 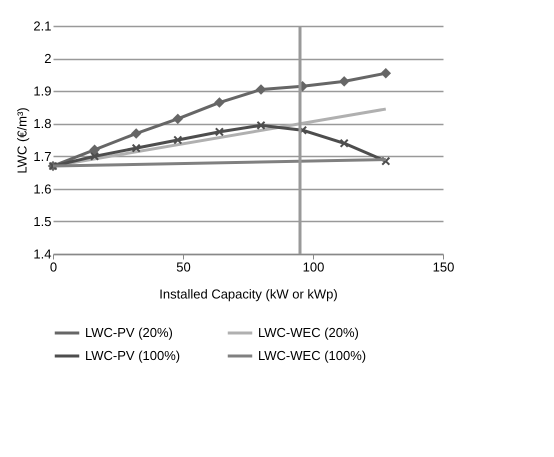 I want to click on legend-label: LWC-WEC (100%), so click(x=312, y=355).